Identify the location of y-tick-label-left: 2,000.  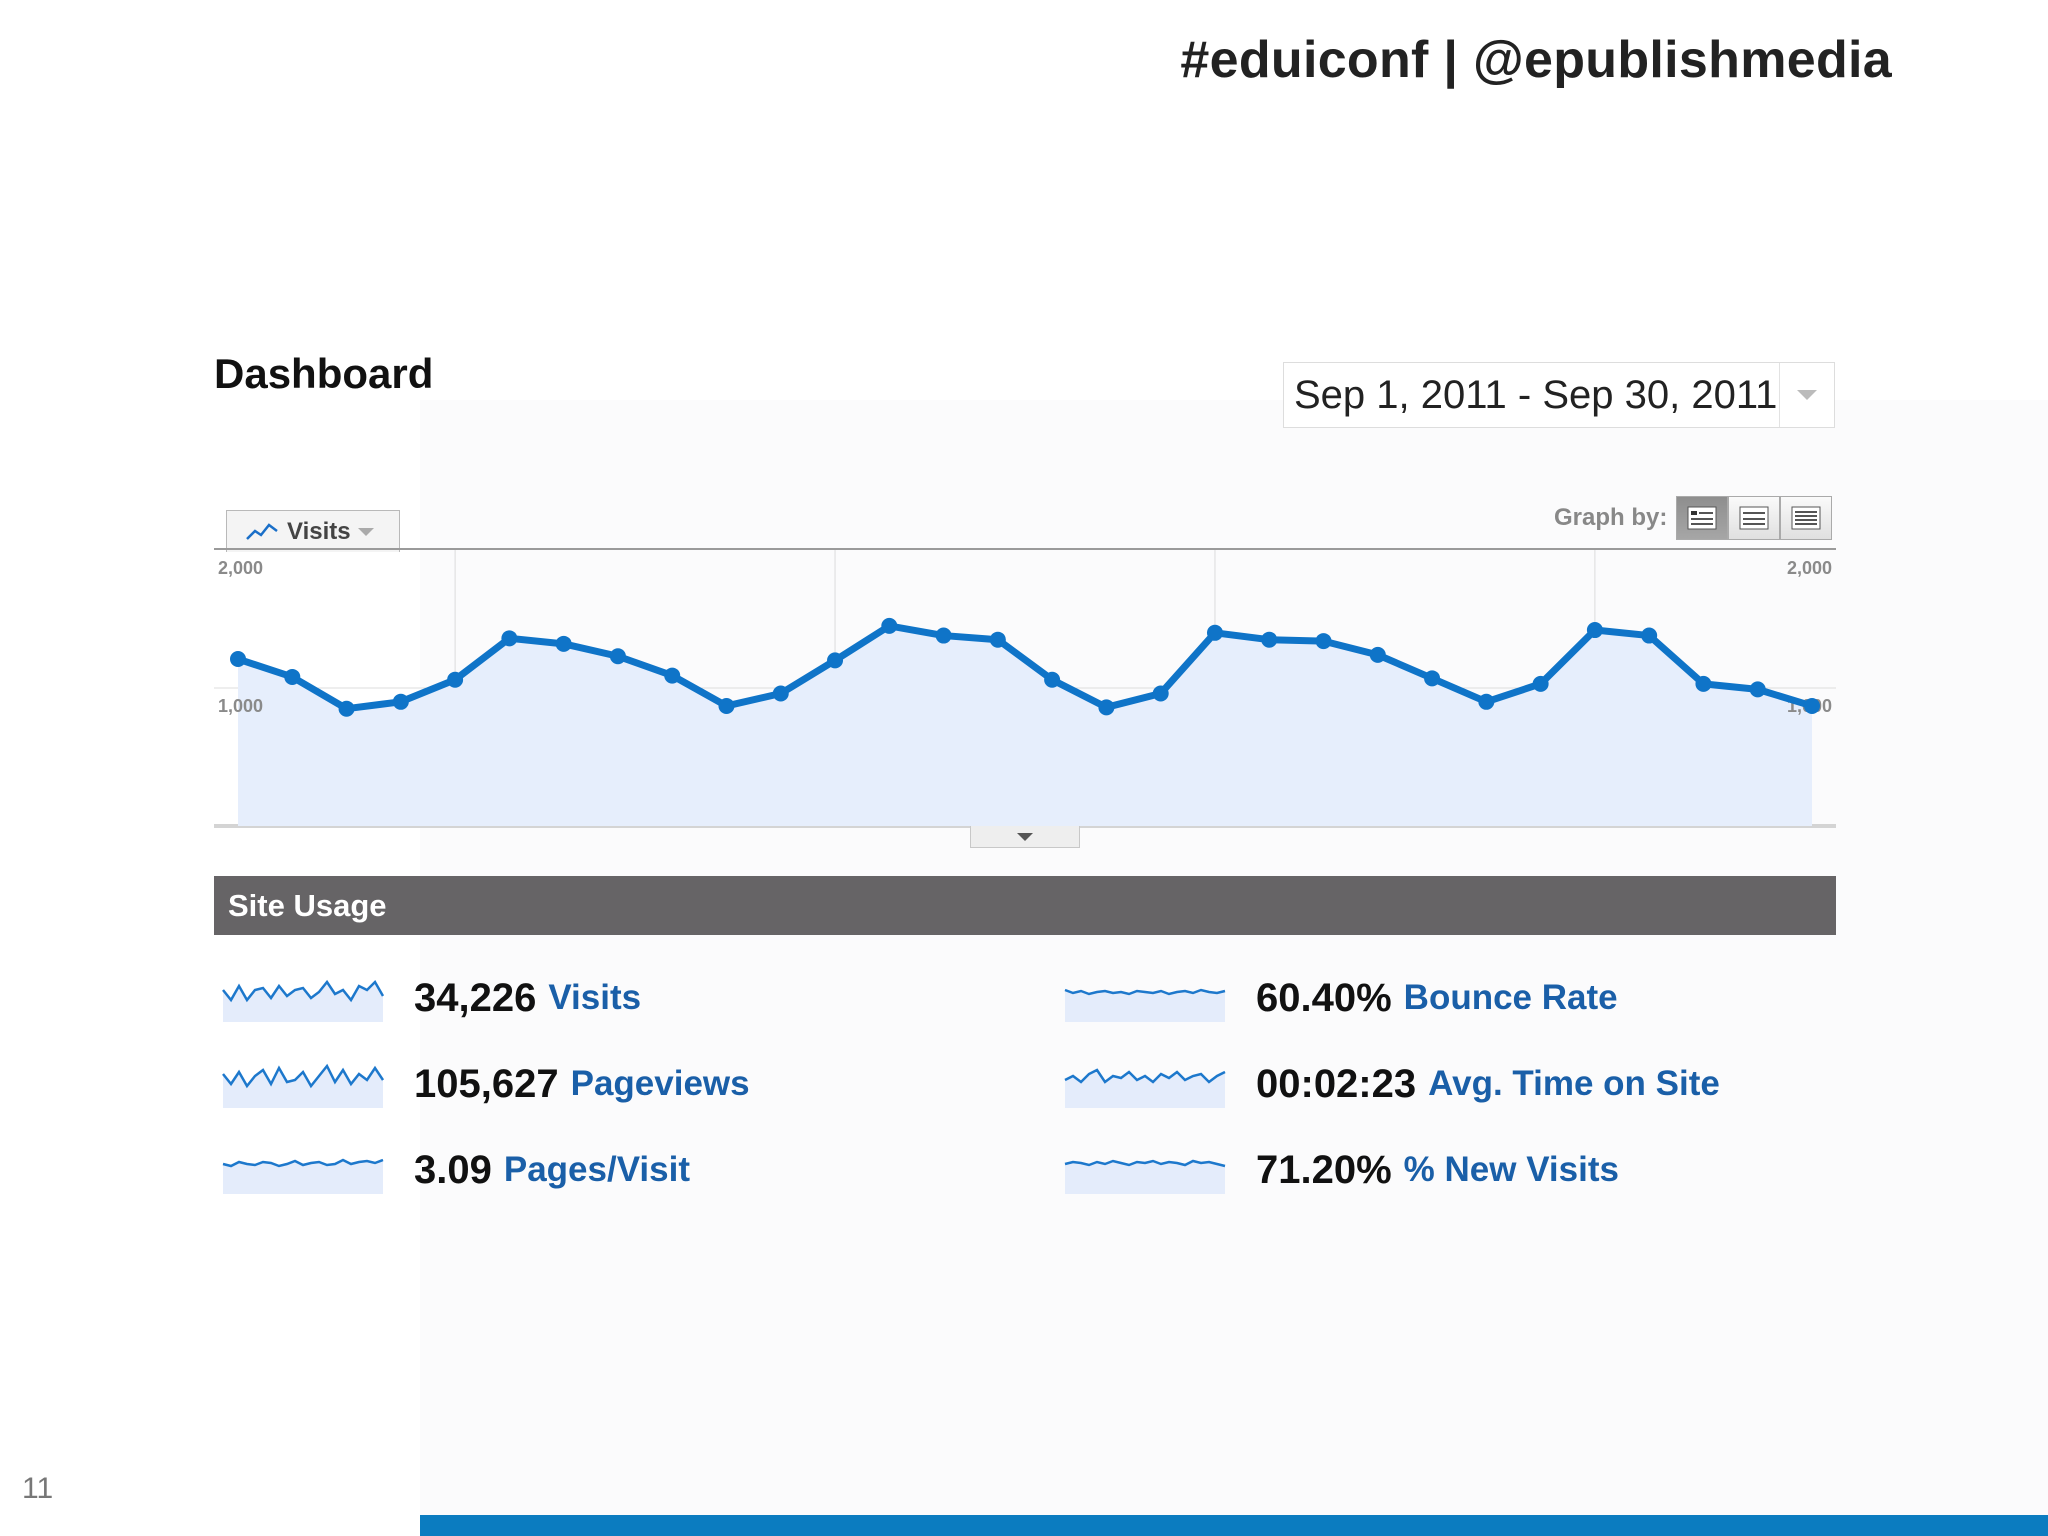
(240, 568).